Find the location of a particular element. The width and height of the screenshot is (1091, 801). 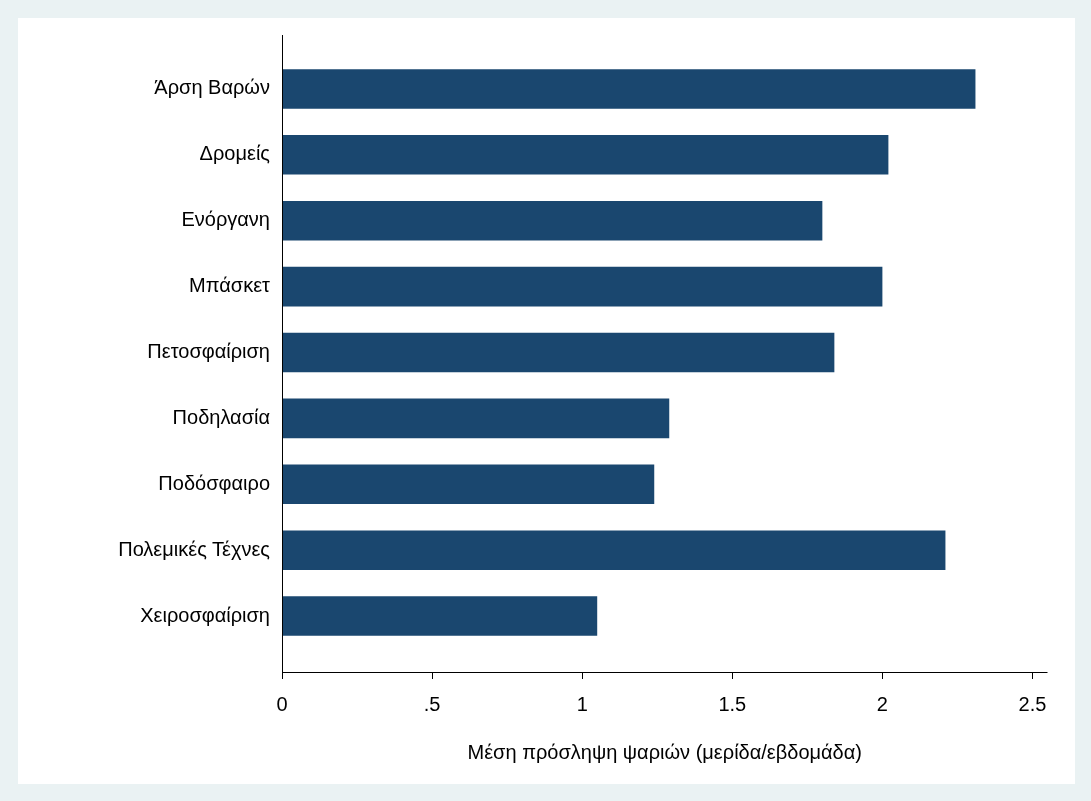

x-tick-label: 0 is located at coordinates (282, 703).